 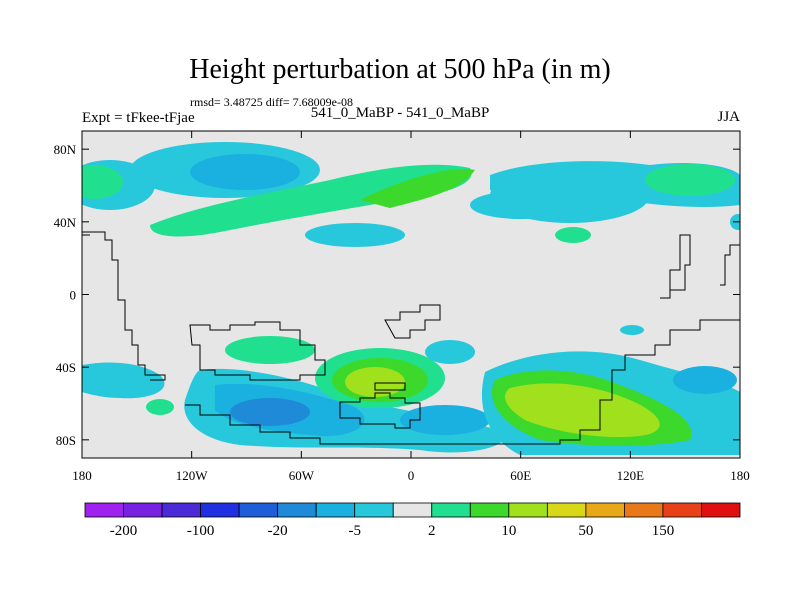 I want to click on colorbar-label: -200, so click(x=124, y=531).